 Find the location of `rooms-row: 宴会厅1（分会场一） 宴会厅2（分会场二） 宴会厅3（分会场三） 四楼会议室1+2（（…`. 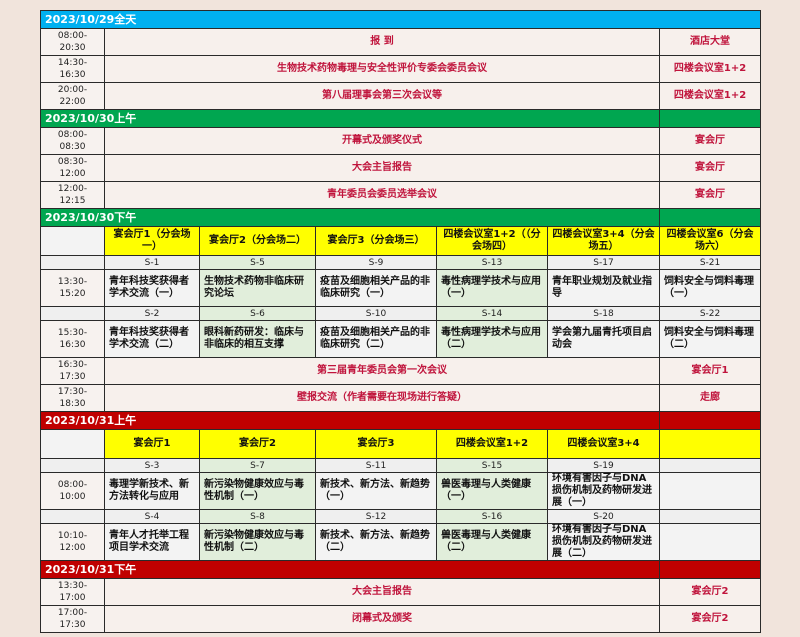

rooms-row: 宴会厅1（分会场一） 宴会厅2（分会场二） 宴会厅3（分会场三） 四楼会议室1+2（（… is located at coordinates (401, 241).